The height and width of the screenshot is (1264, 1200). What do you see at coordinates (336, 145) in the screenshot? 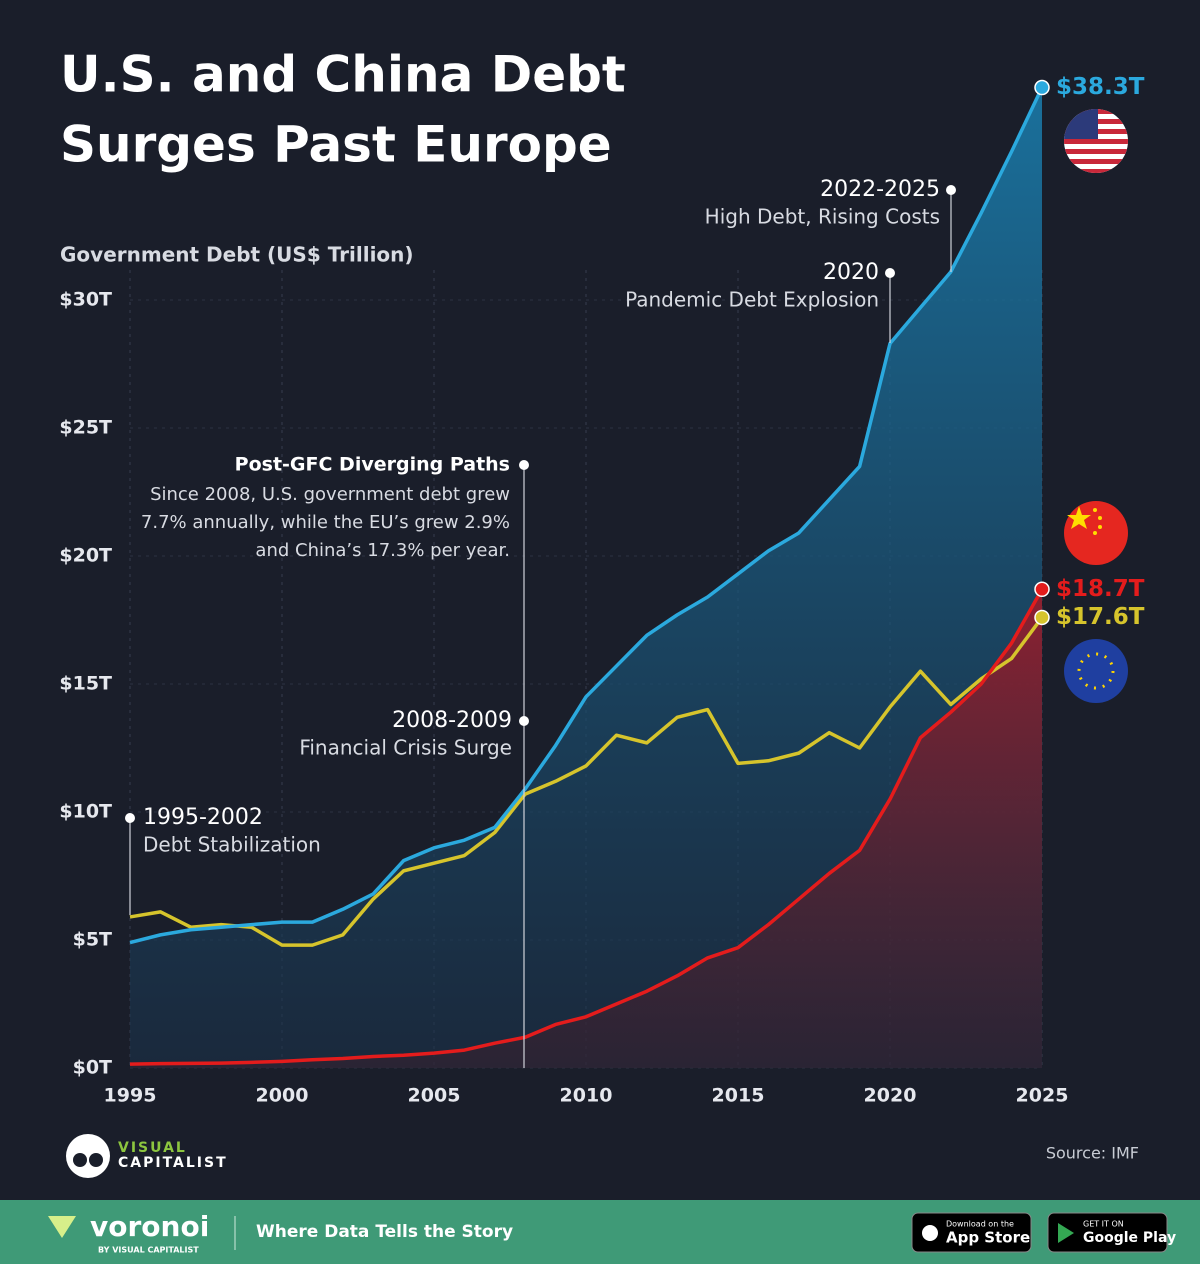
I see `title-line: Surges Past Europe` at bounding box center [336, 145].